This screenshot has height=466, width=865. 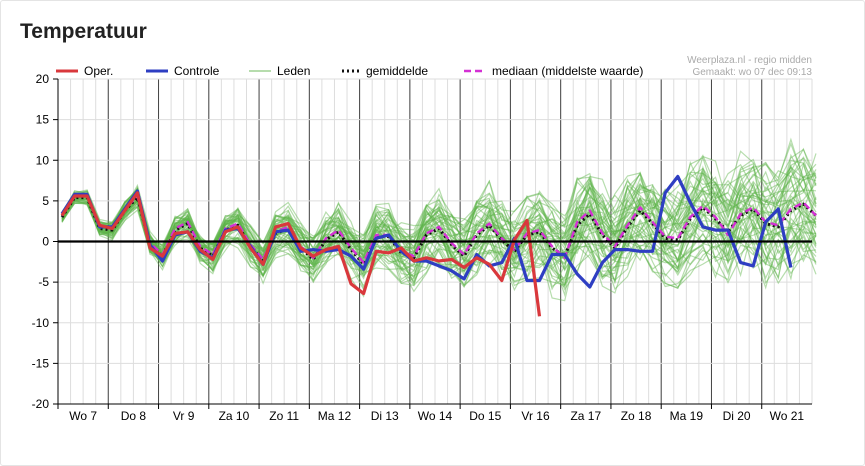 What do you see at coordinates (43, 79) in the screenshot?
I see `y-tick-label: 20` at bounding box center [43, 79].